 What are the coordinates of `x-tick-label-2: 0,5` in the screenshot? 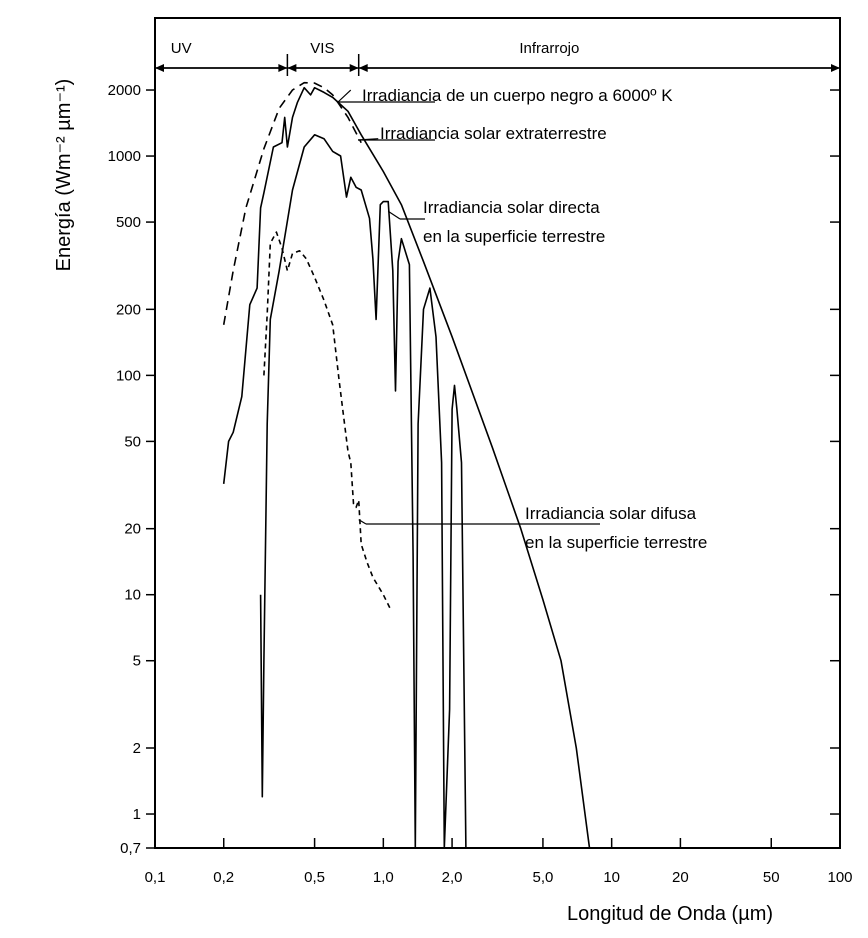 It's located at (314, 877).